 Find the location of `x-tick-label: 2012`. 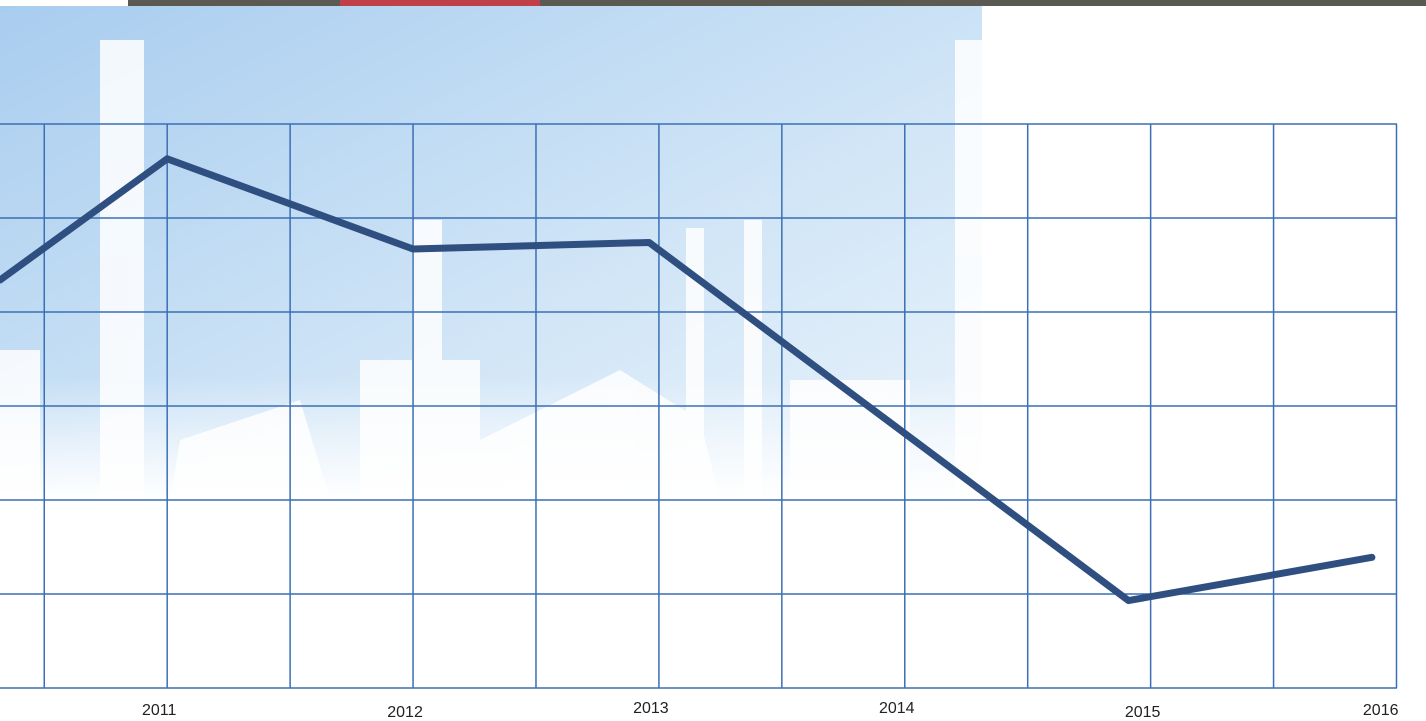

x-tick-label: 2012 is located at coordinates (405, 712).